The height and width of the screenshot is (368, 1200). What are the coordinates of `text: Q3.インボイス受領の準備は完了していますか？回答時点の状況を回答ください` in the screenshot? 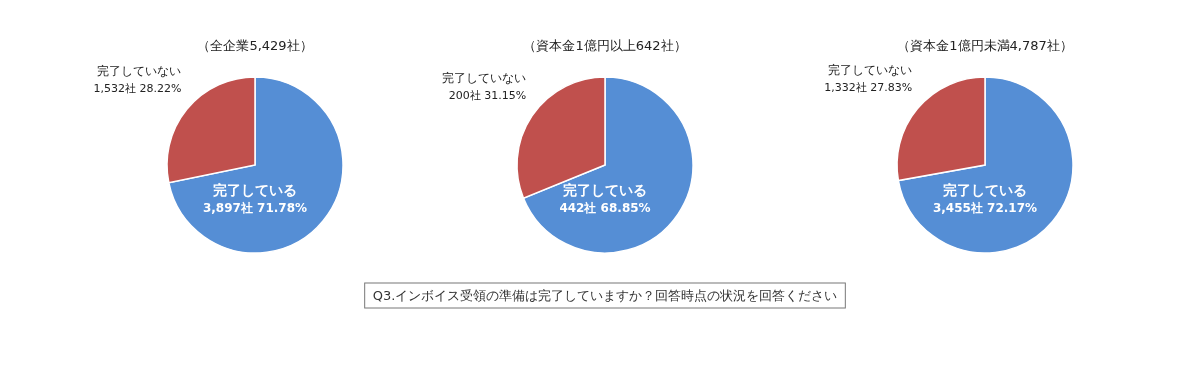 It's located at (605, 295).